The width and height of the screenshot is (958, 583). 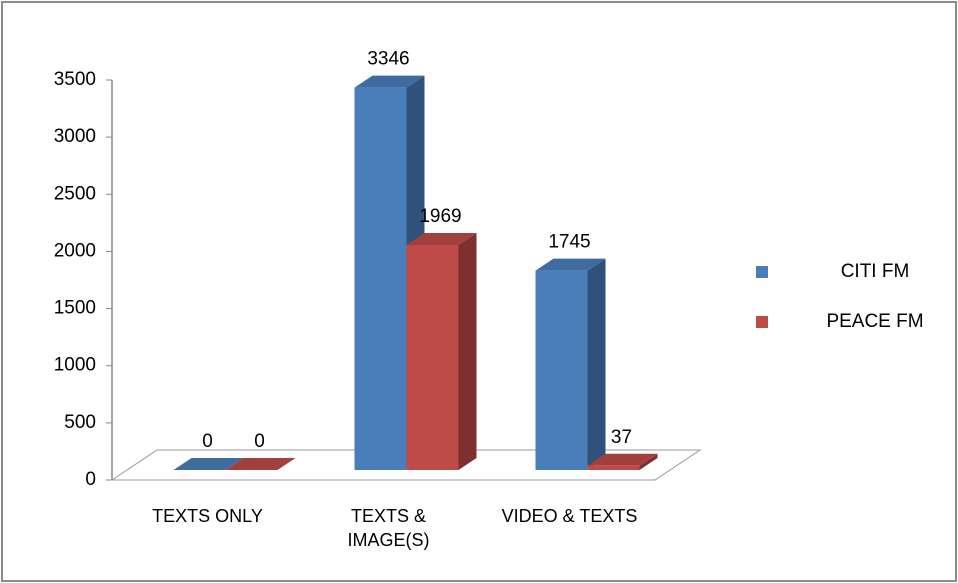 I want to click on y-tick-label: 1000, so click(x=75, y=365).